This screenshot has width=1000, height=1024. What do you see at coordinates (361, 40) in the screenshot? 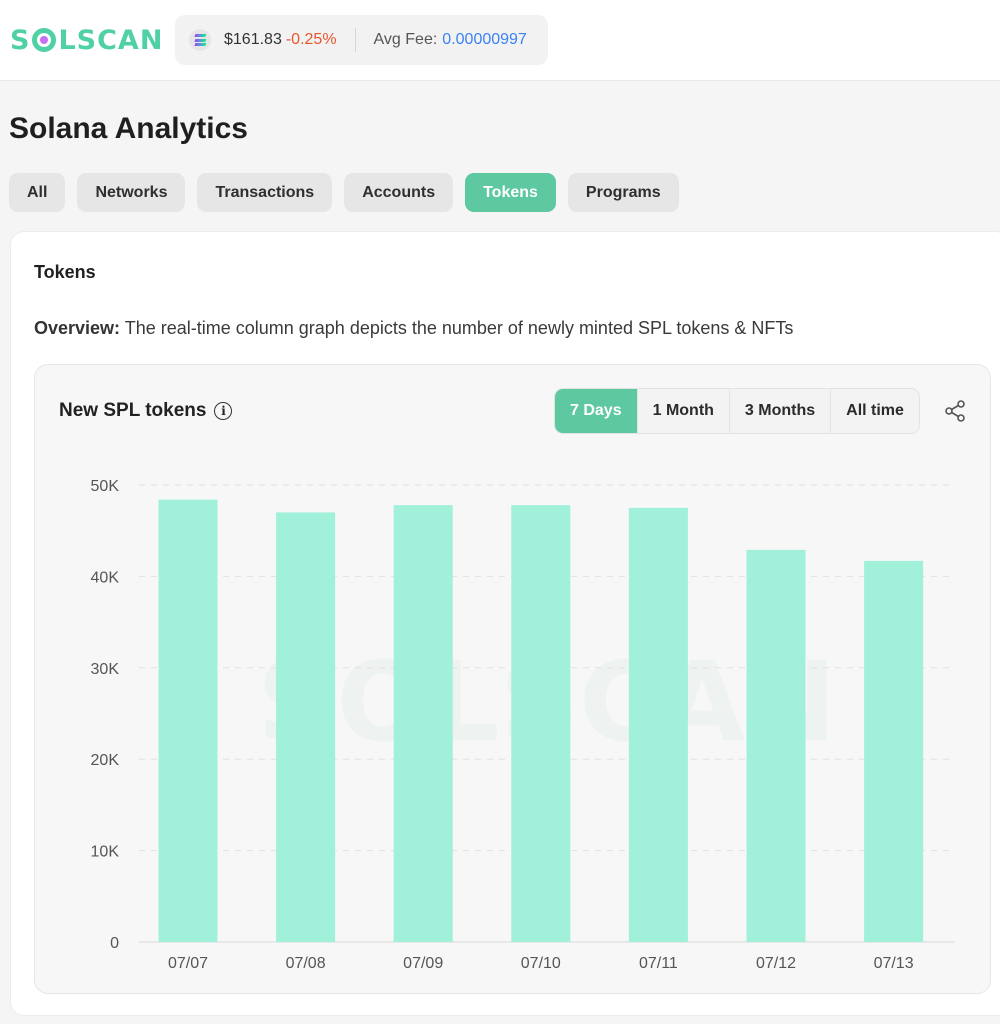
I see `price-ticker: $161.83 -0.25% Avg Fee: 0.00000997` at bounding box center [361, 40].